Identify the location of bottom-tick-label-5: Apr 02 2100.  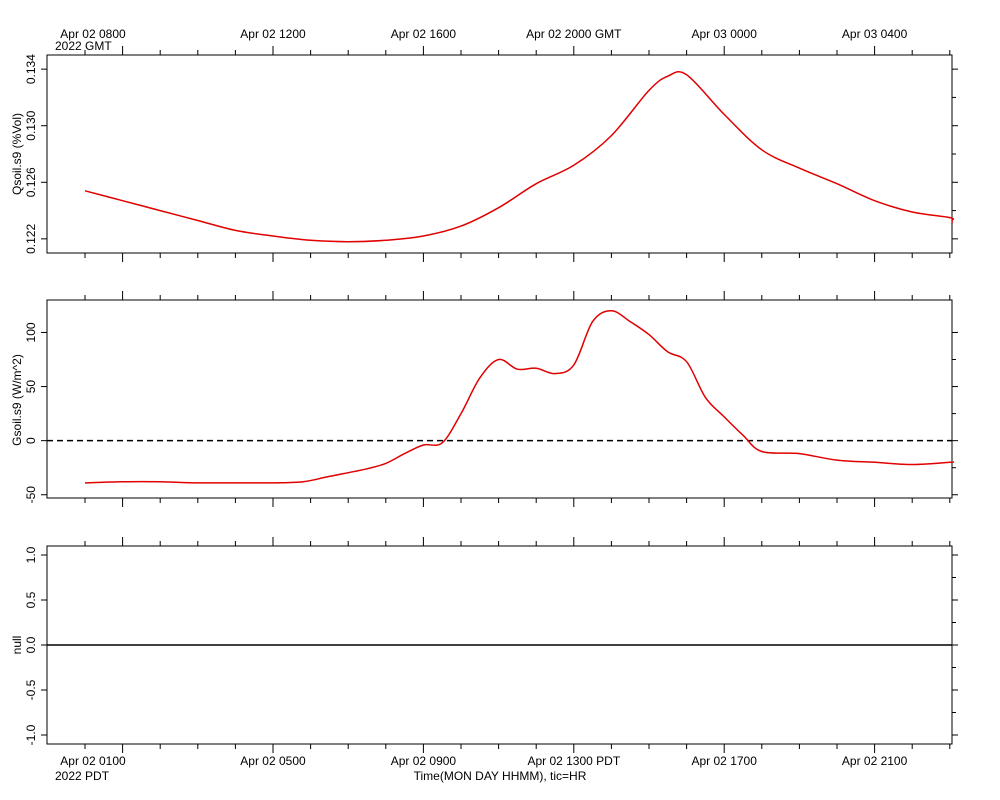
(875, 761).